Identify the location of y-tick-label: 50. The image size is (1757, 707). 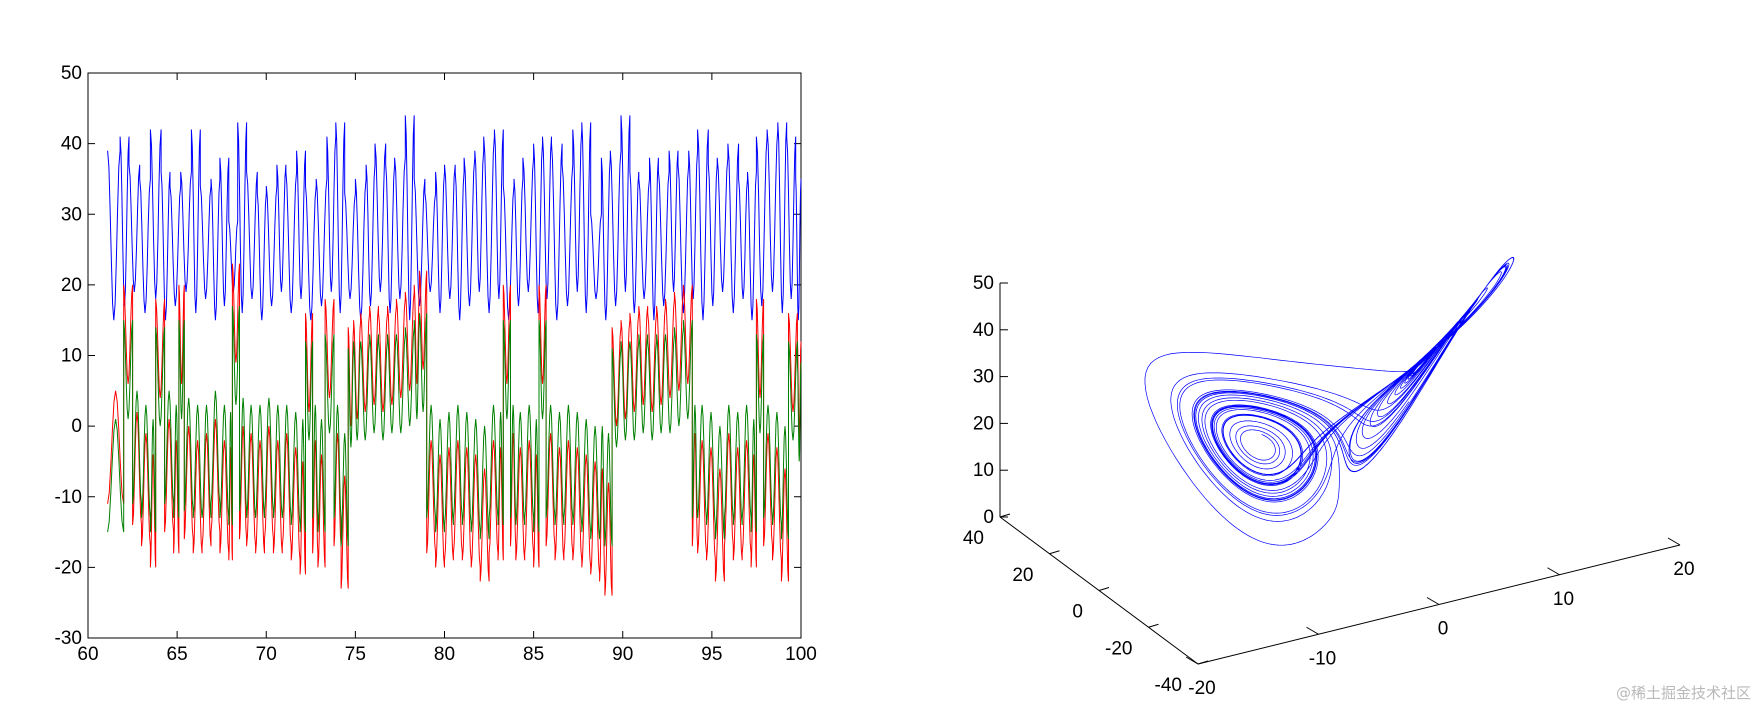
(71, 73).